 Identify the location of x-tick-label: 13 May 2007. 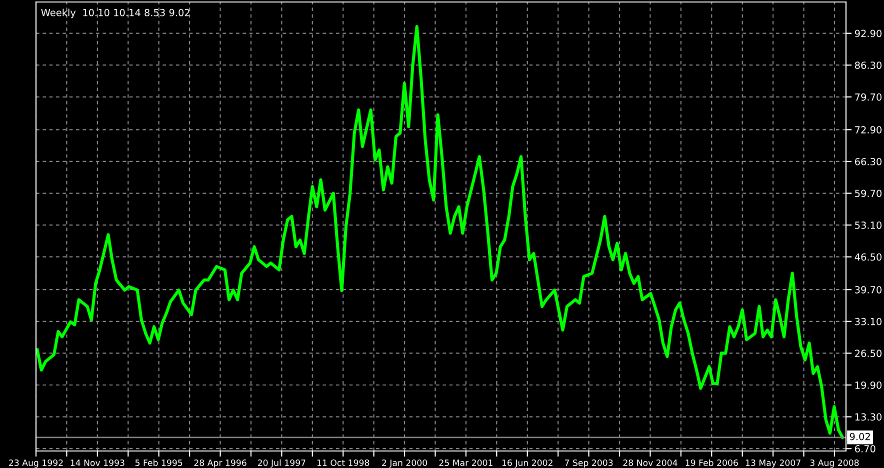
(773, 463).